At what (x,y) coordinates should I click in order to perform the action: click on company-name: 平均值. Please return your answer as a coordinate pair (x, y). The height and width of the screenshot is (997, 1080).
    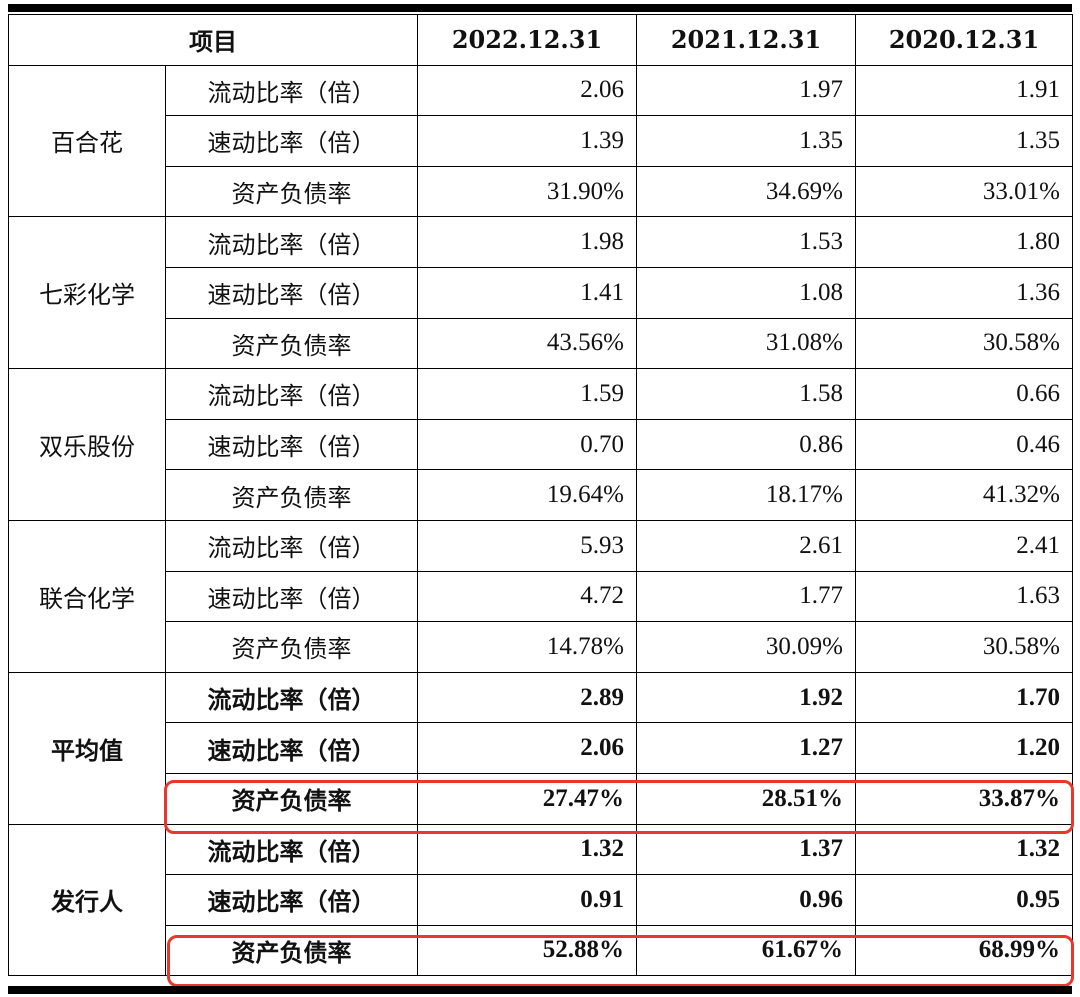
    Looking at the image, I should click on (87, 748).